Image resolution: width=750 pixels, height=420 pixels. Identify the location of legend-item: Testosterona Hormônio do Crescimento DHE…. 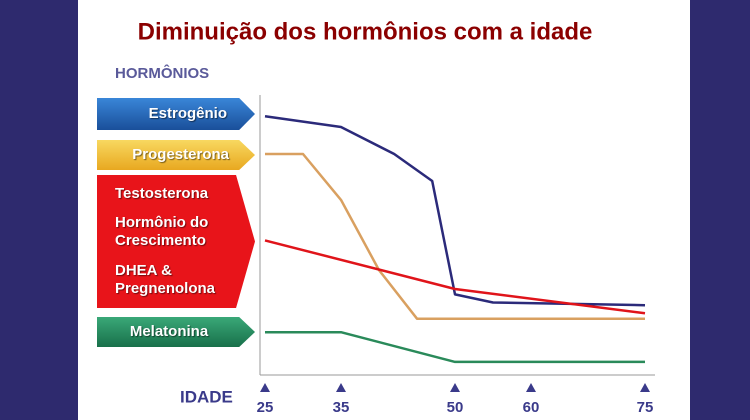
(176, 241).